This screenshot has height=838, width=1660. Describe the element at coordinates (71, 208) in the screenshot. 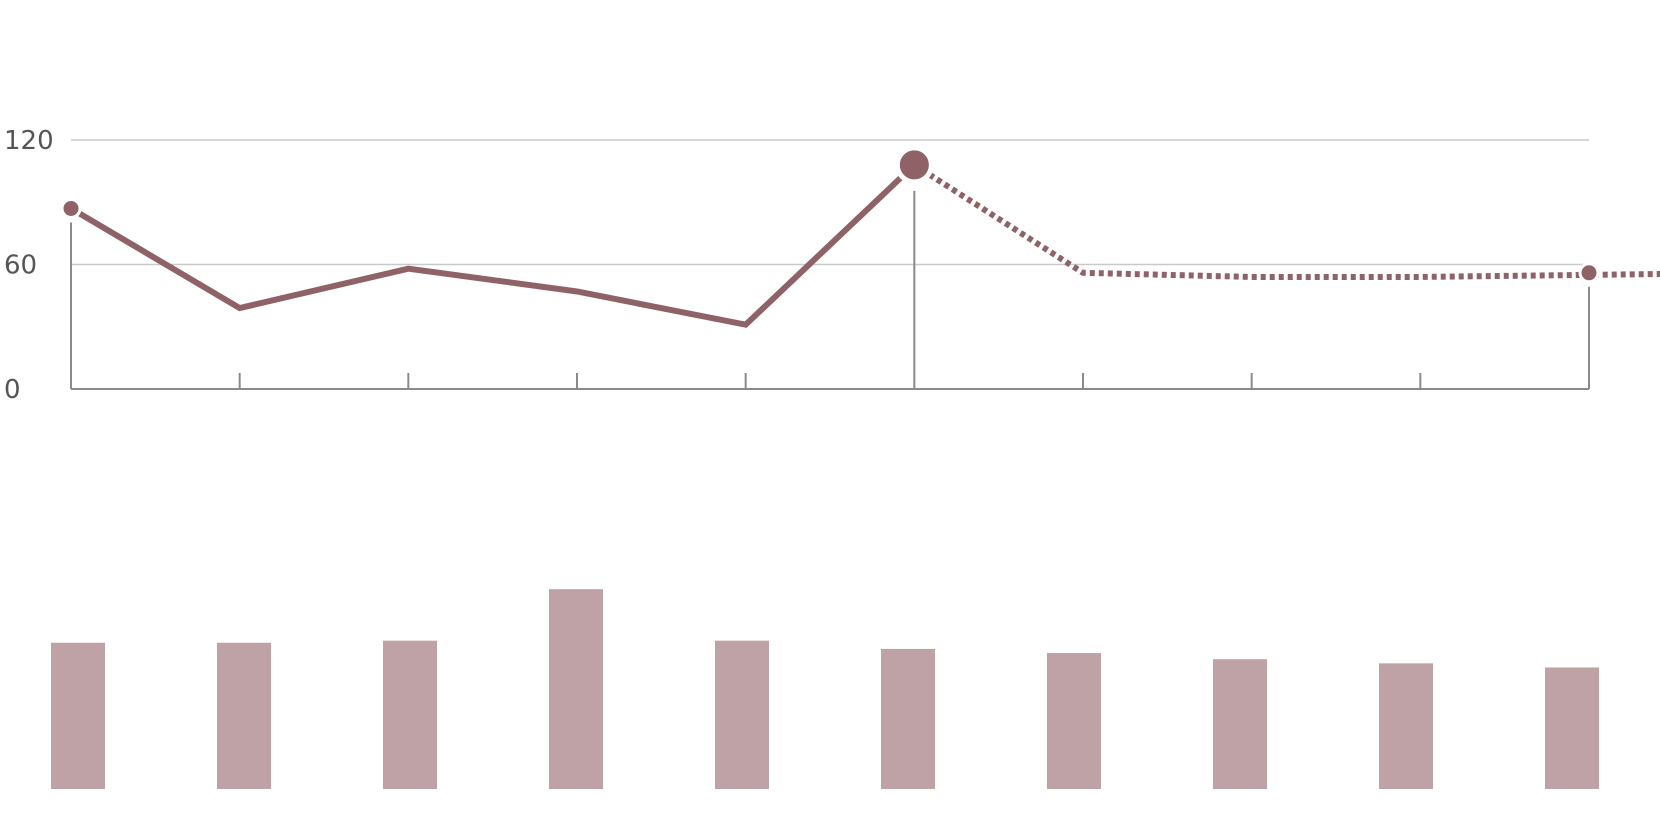

I see `point-start` at that location.